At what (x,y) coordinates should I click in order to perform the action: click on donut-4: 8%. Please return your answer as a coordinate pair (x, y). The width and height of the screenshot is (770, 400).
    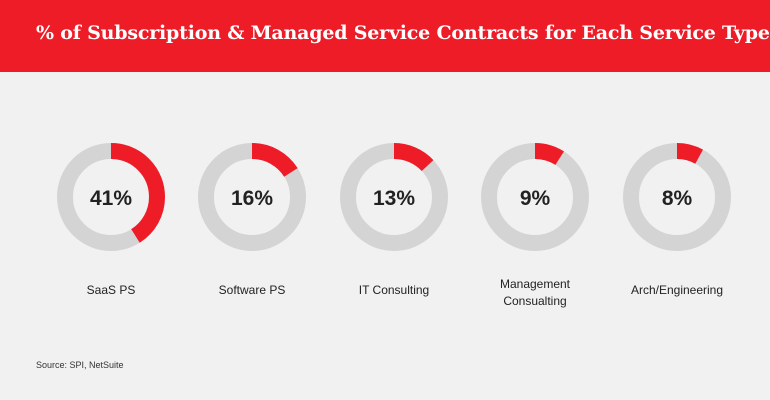
    Looking at the image, I should click on (677, 197).